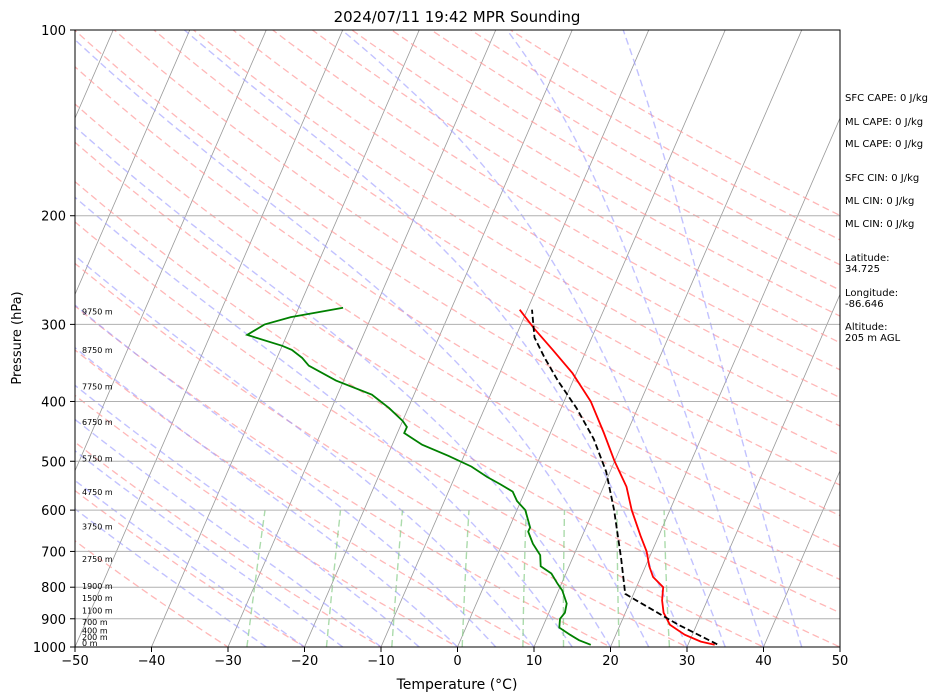 Image resolution: width=947 pixels, height=700 pixels. Describe the element at coordinates (304, 661) in the screenshot. I see `x-tick-label: −20` at that location.